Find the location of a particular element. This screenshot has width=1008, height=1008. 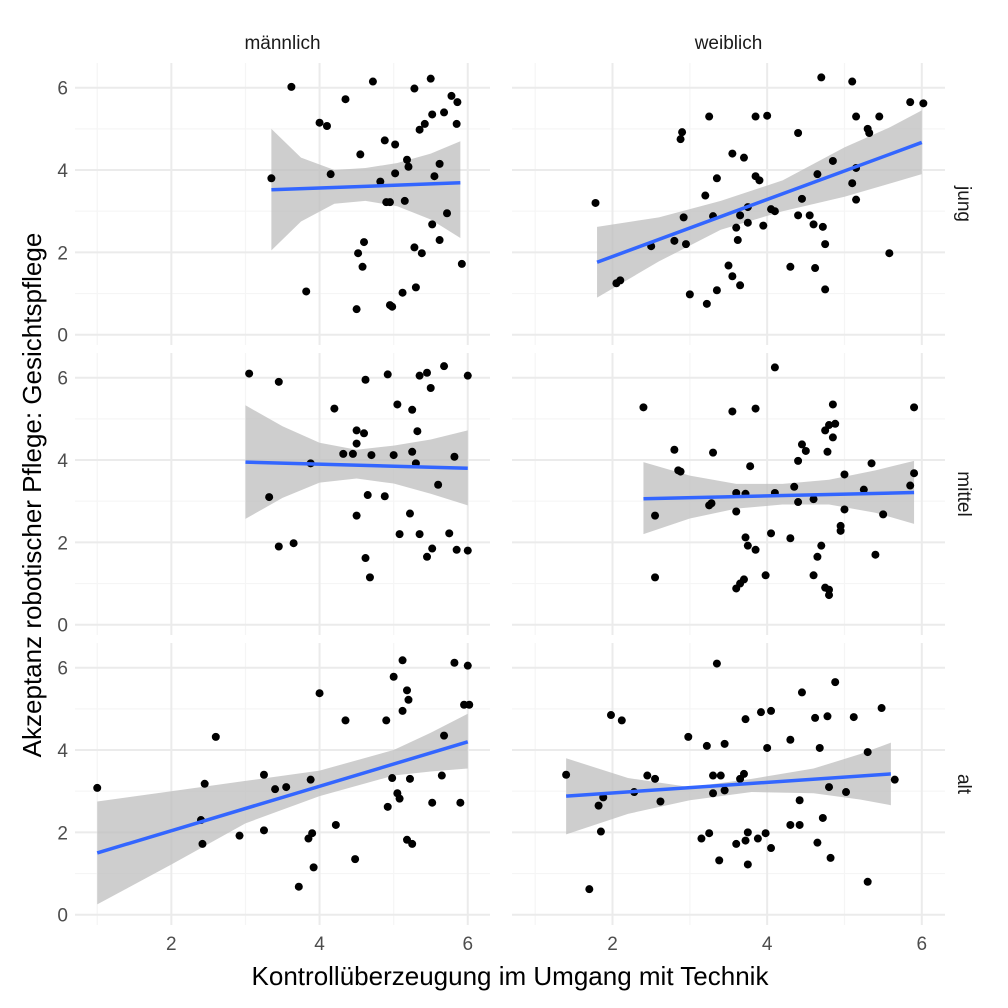

panel-weiblich-alt: 2 4 6 is located at coordinates (728, 799).